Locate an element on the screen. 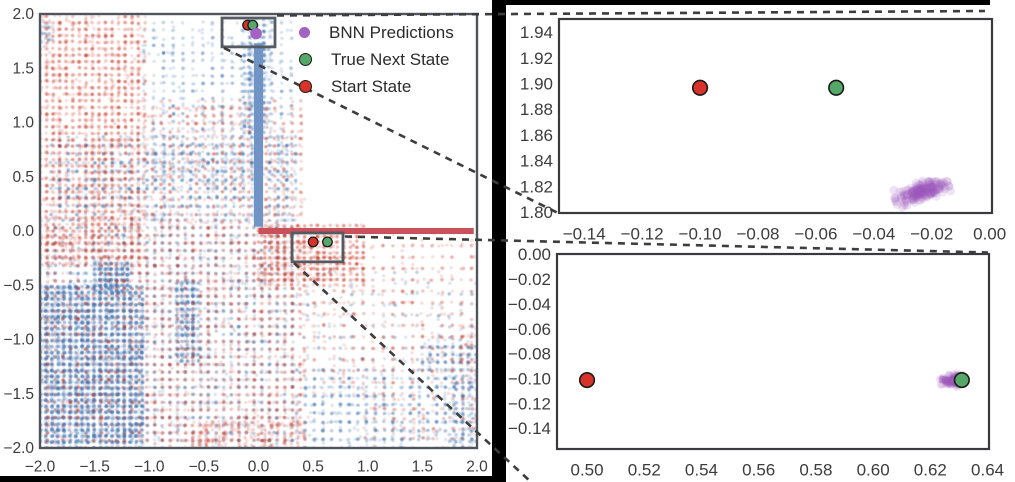 The height and width of the screenshot is (482, 1015). y-tick-label: 1.0 is located at coordinates (23, 123).